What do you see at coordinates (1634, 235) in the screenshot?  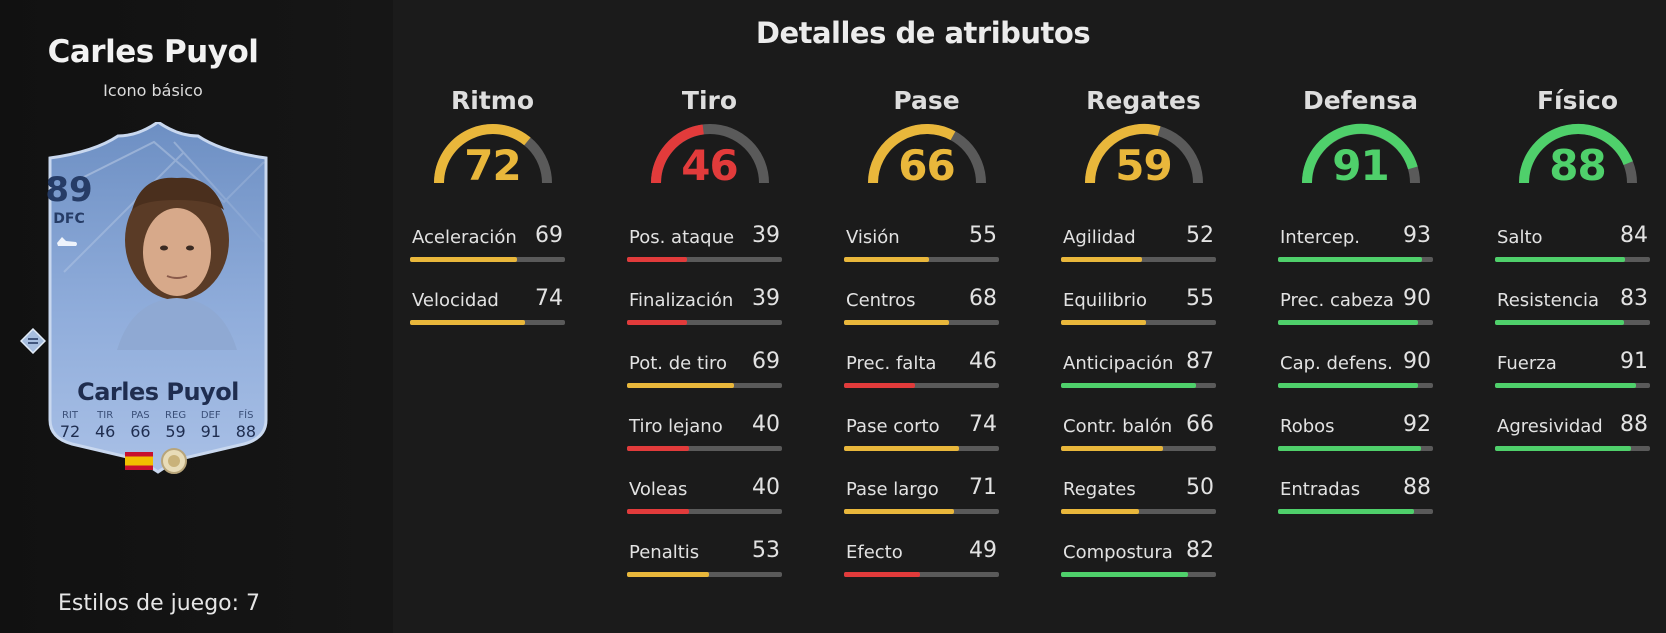 I see `attribute-value: 84` at bounding box center [1634, 235].